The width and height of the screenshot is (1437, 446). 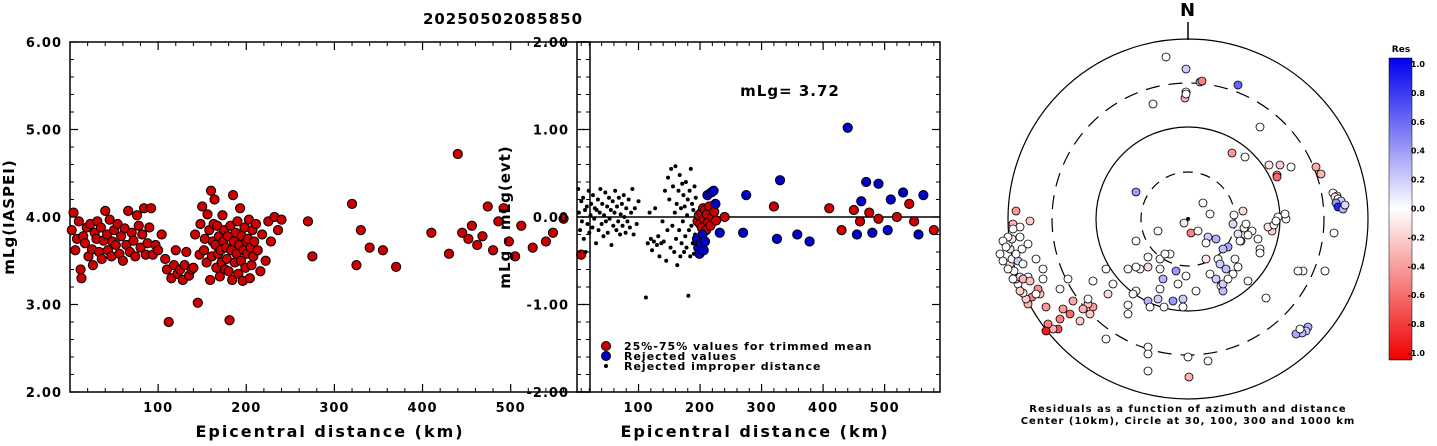 I want to click on middle-x-tick-label: 200, so click(x=700, y=408).